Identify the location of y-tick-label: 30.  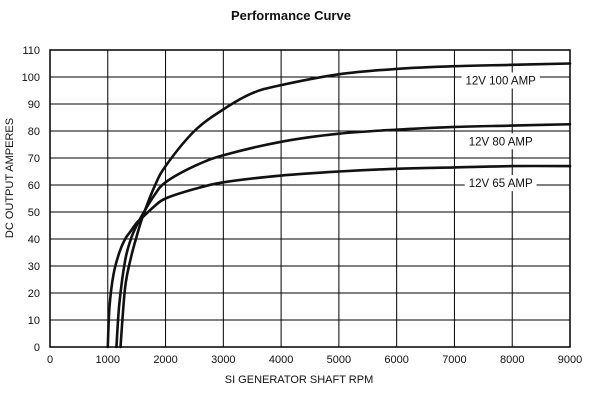
(34, 267).